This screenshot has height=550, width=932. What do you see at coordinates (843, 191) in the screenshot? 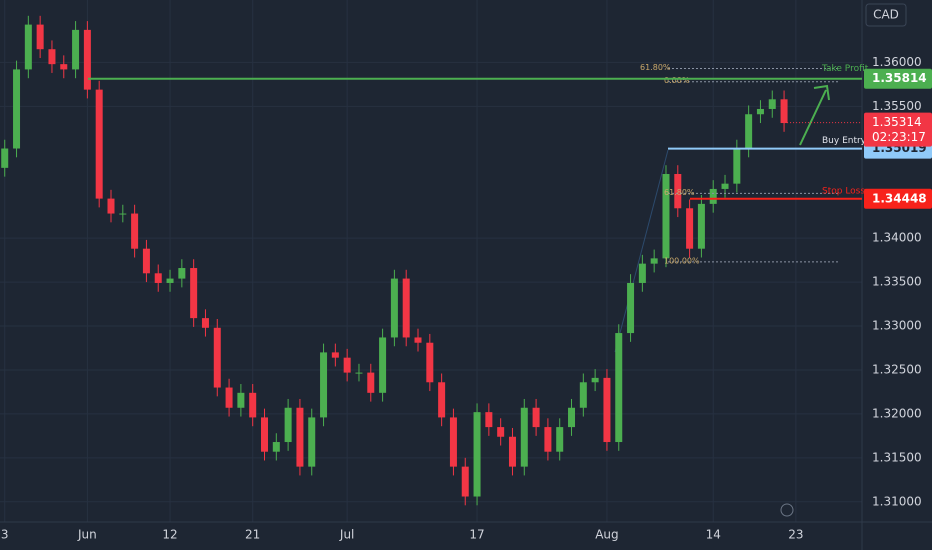
I see `level-name: Stop Loss` at bounding box center [843, 191].